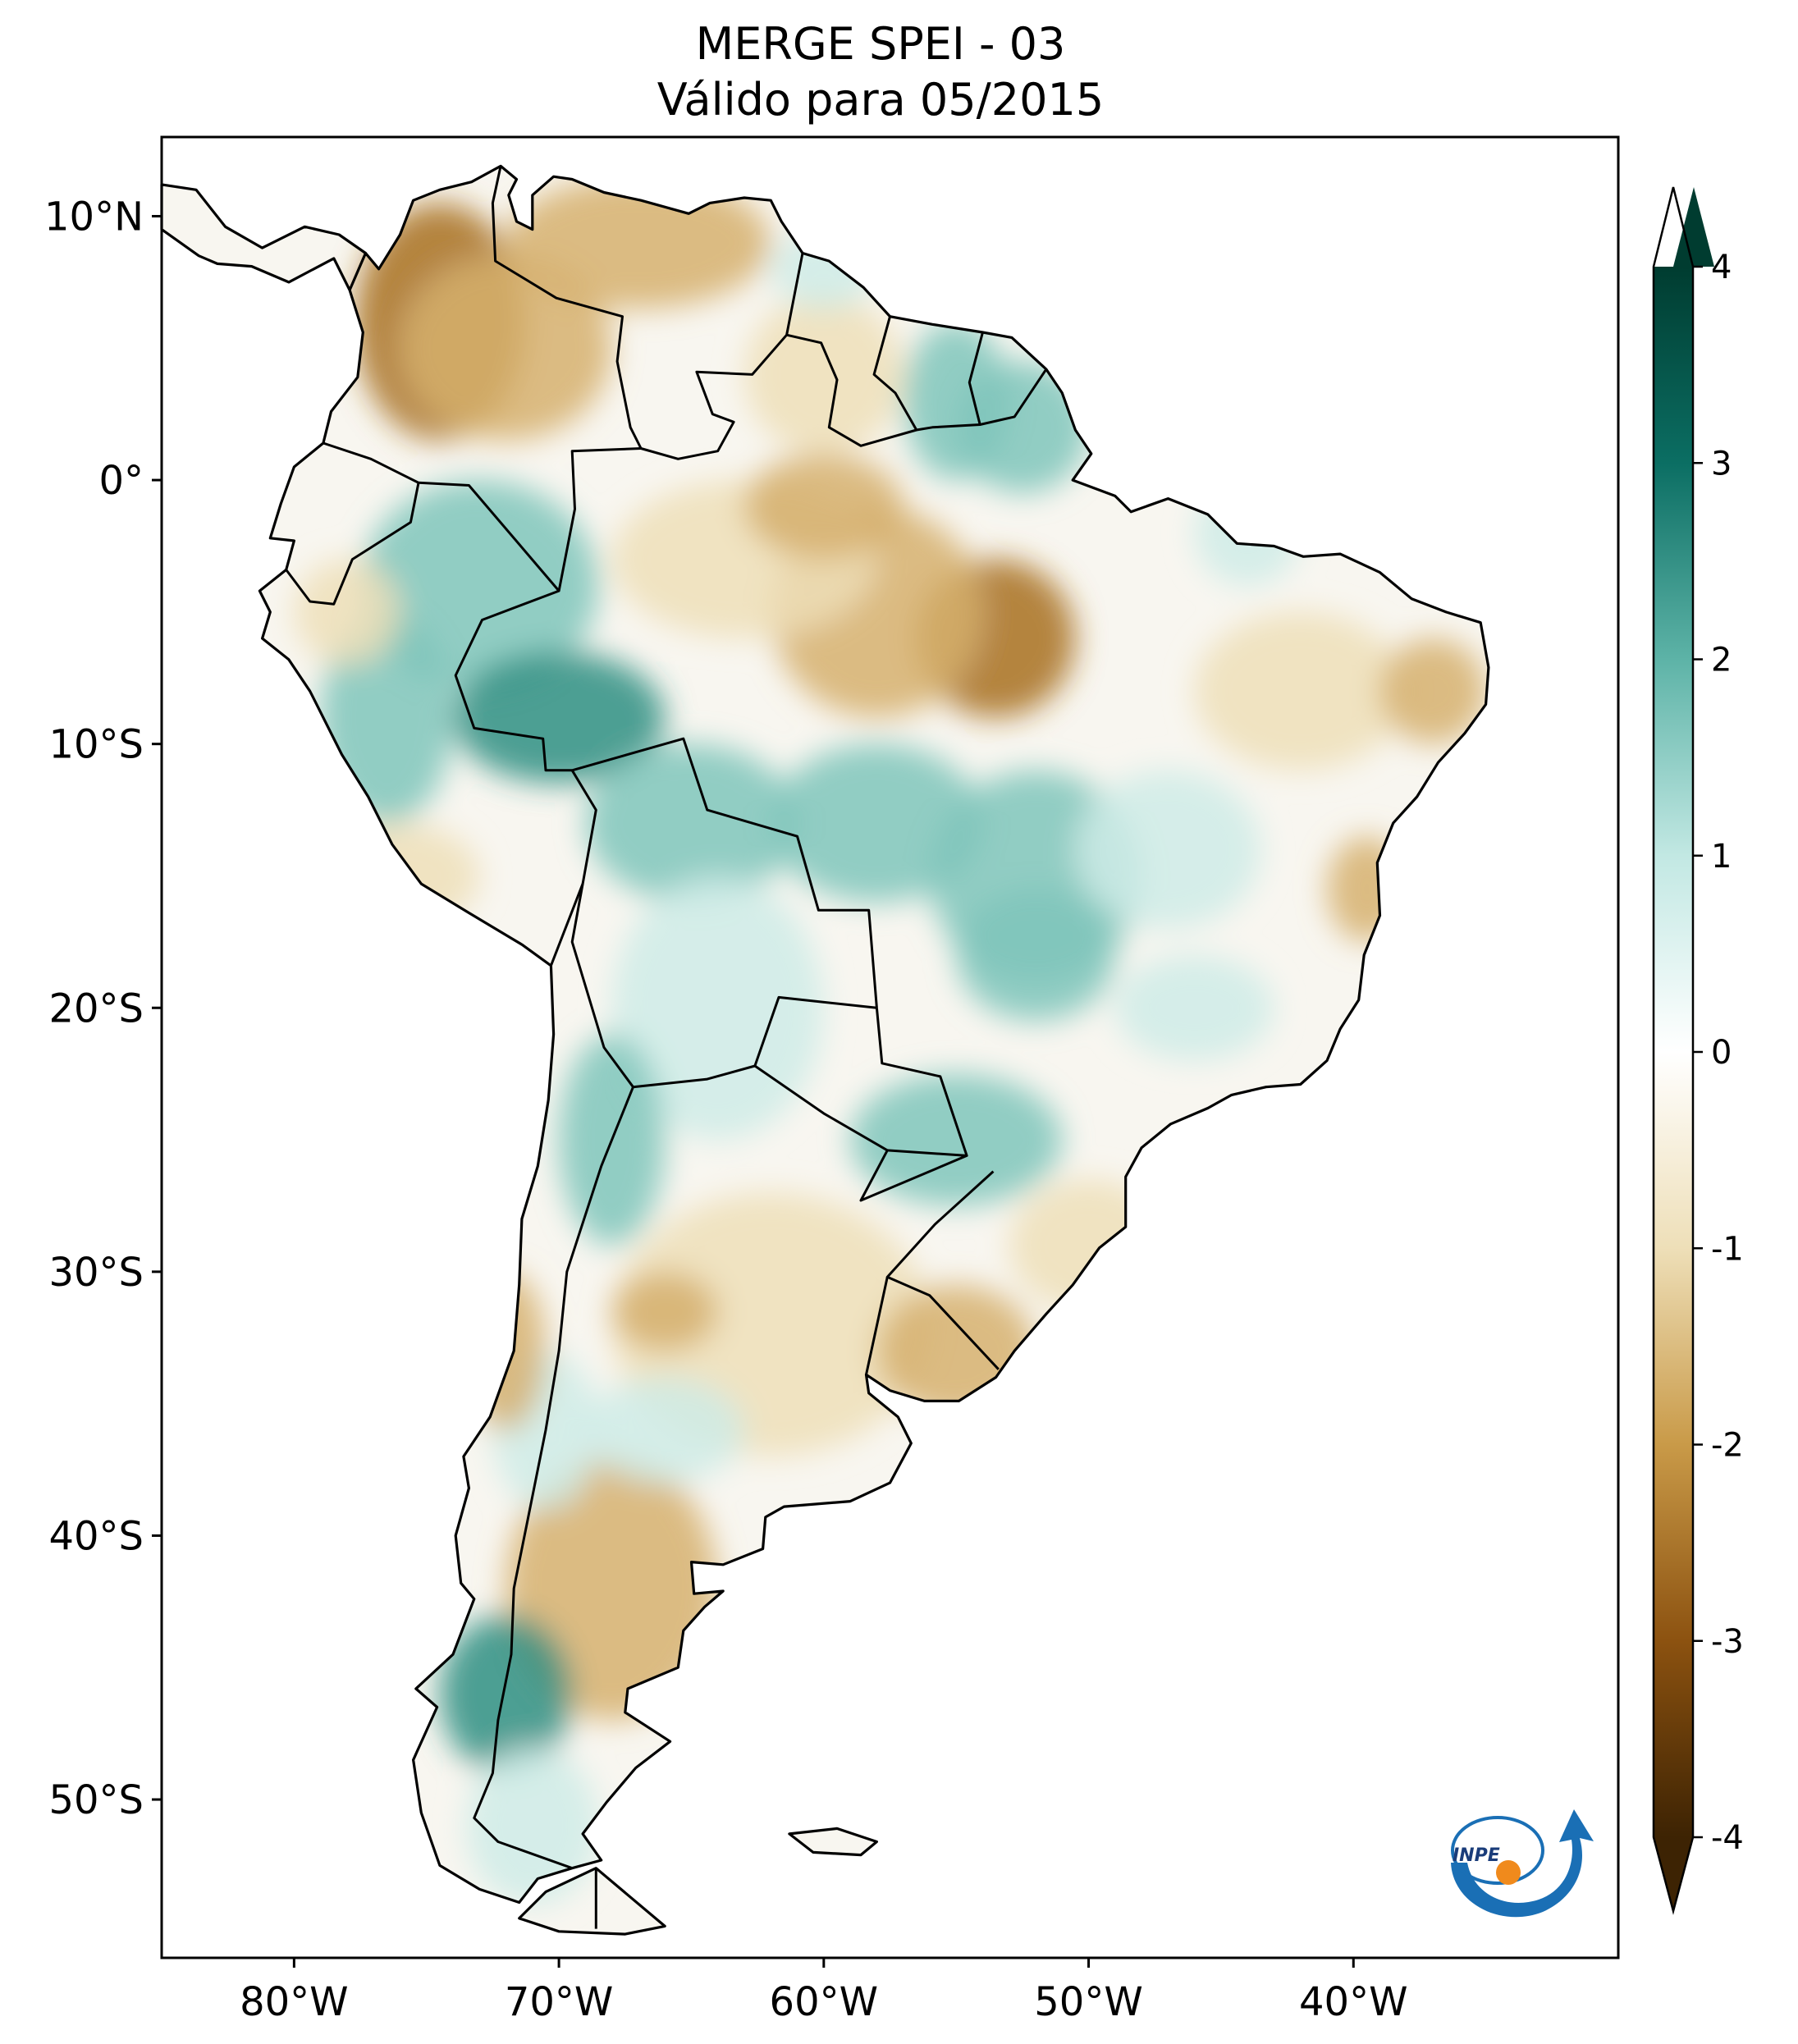 The image size is (1798, 2044). What do you see at coordinates (1727, 1838) in the screenshot?
I see `colorbar-tick-label: -4` at bounding box center [1727, 1838].